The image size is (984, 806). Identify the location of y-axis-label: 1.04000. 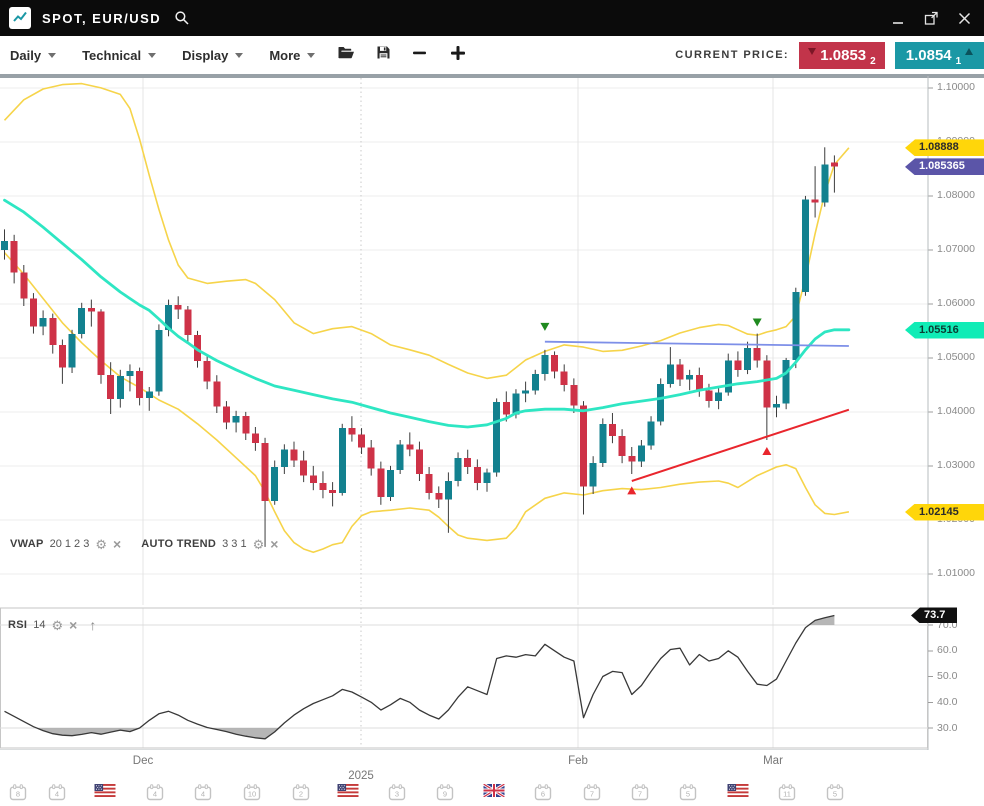
(956, 411).